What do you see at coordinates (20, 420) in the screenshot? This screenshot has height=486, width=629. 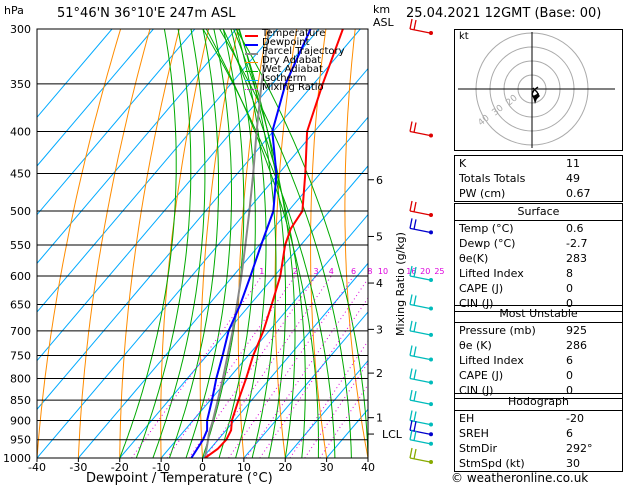 I see `pressure-tick-label: 900` at bounding box center [20, 420].